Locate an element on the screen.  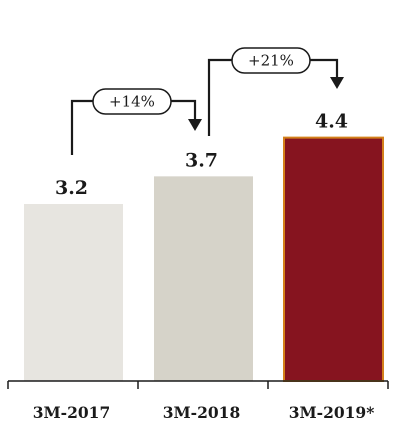
value-label: 4.4 is located at coordinates (331, 122).